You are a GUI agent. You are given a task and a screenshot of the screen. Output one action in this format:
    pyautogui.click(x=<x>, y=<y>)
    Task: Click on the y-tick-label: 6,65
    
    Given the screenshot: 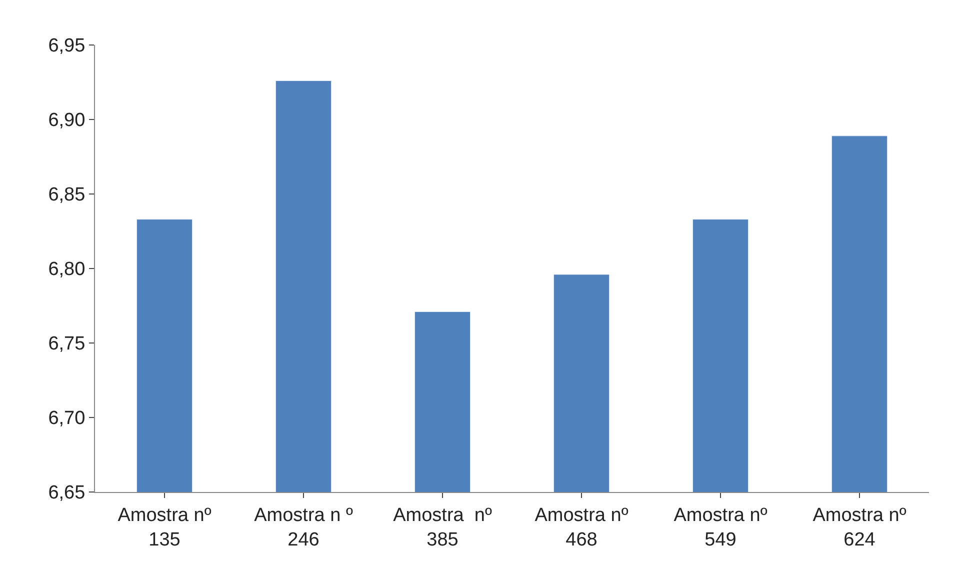 What is the action you would take?
    pyautogui.click(x=67, y=493)
    